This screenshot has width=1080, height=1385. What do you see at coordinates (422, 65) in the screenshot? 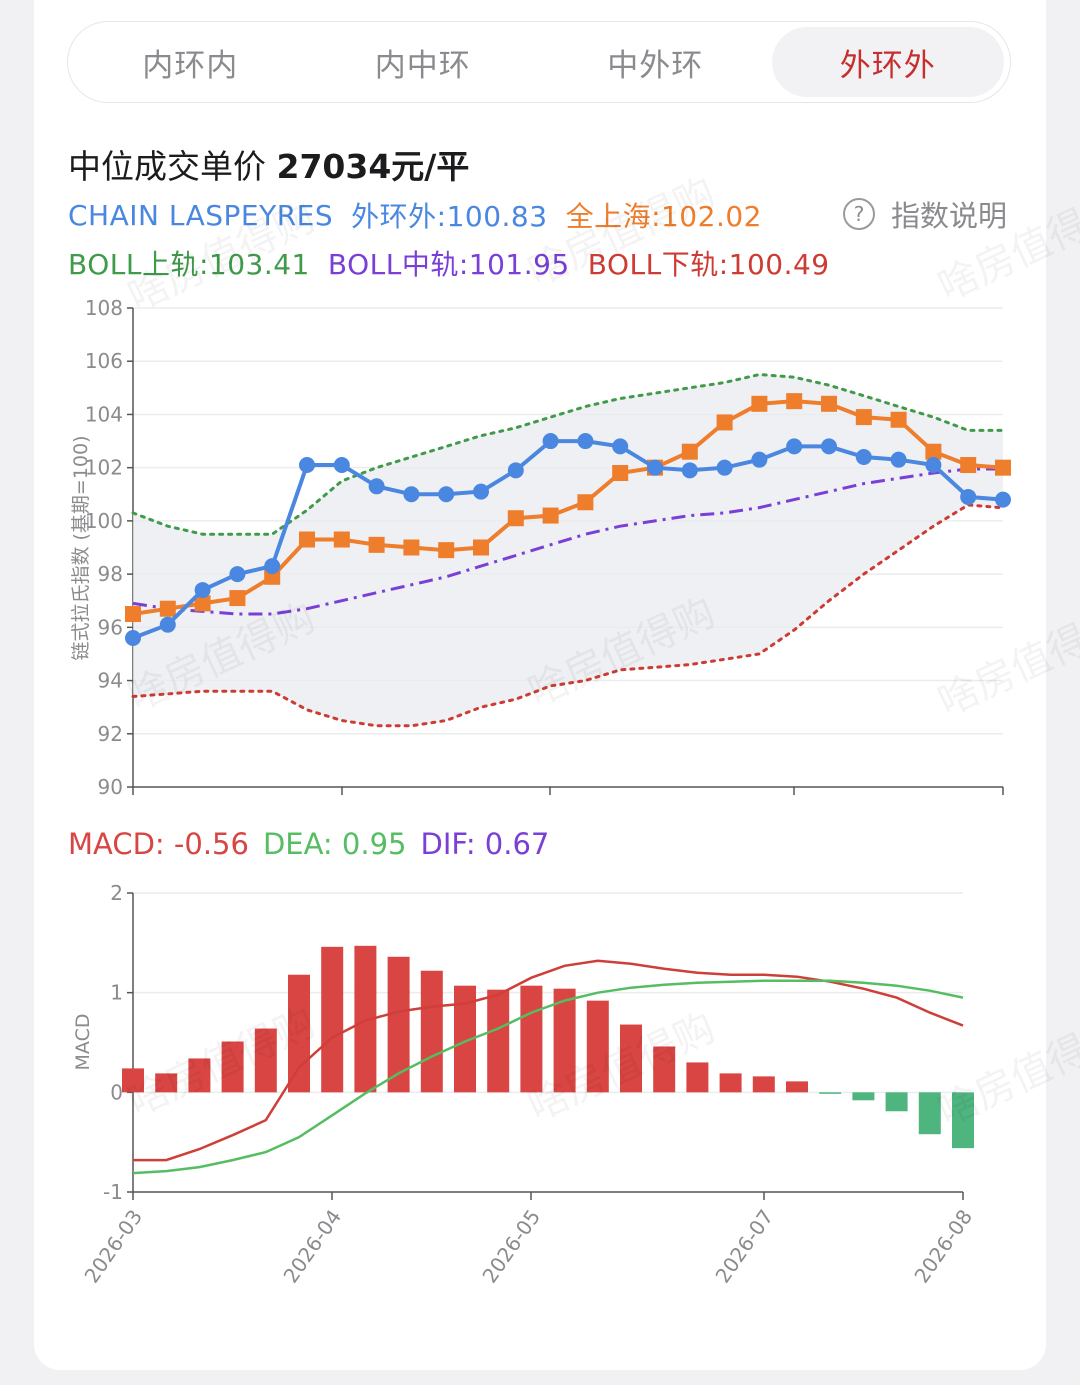
I see `tab-inner-middle-ring: 内中环` at bounding box center [422, 65].